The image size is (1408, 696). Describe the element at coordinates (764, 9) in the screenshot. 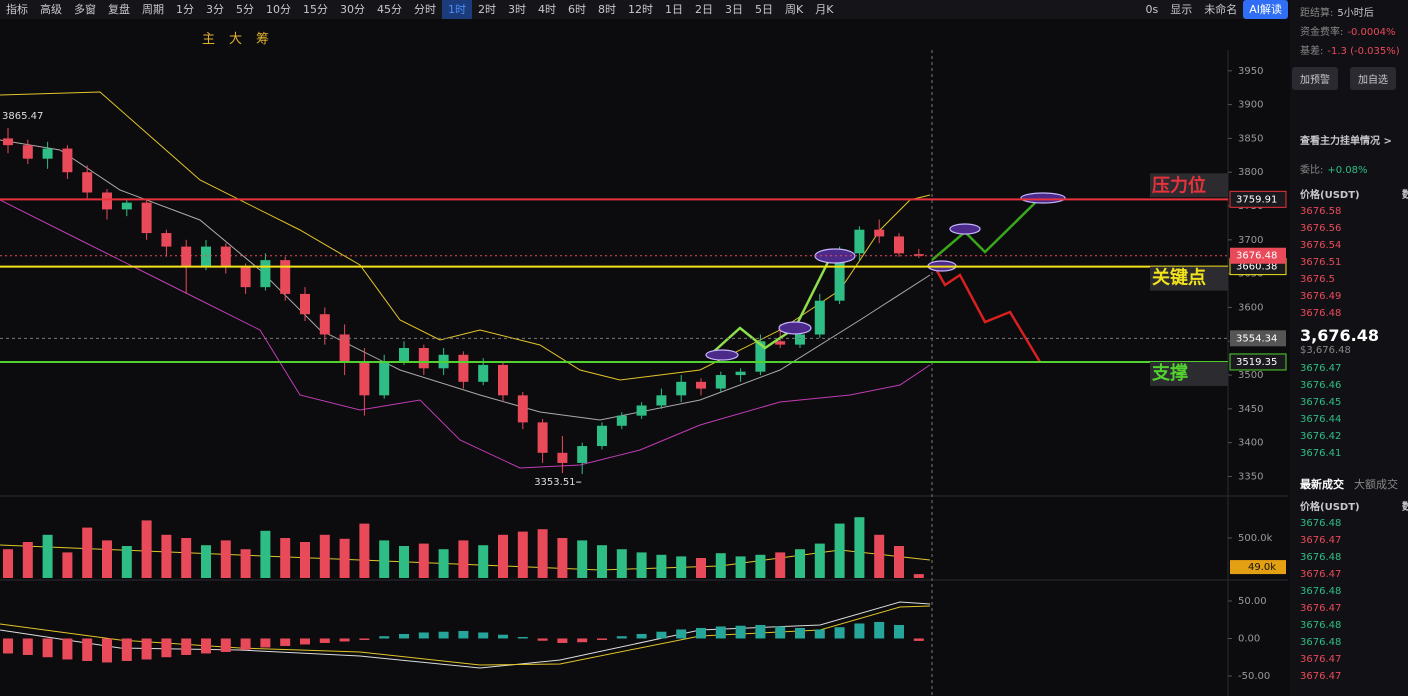

I see `period-button: 5日` at that location.